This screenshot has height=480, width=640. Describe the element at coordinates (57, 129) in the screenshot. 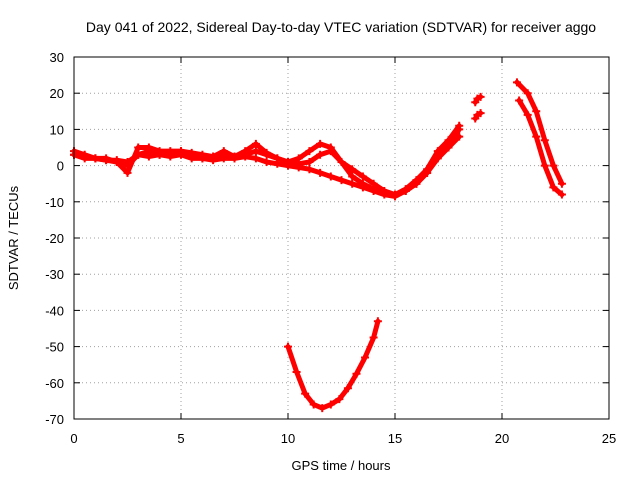

I see `y-tick-label: 10` at that location.